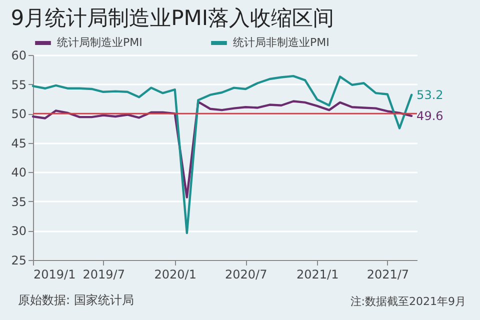  What do you see at coordinates (388, 275) in the screenshot?
I see `x-tick-label: 2021/7` at bounding box center [388, 275].